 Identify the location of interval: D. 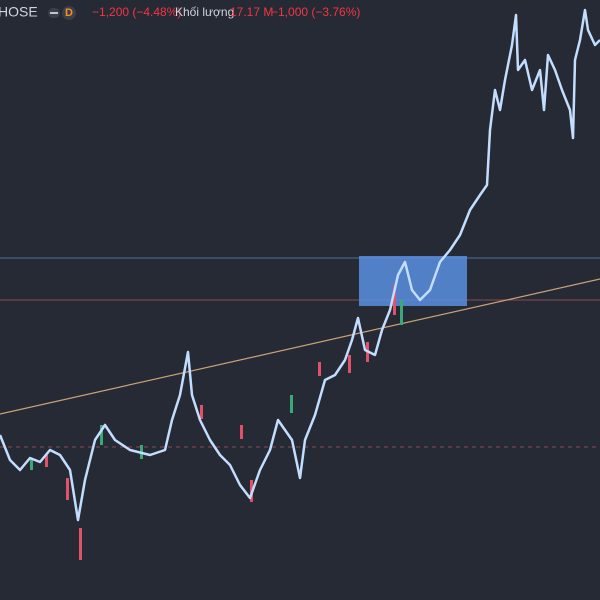
(69, 13).